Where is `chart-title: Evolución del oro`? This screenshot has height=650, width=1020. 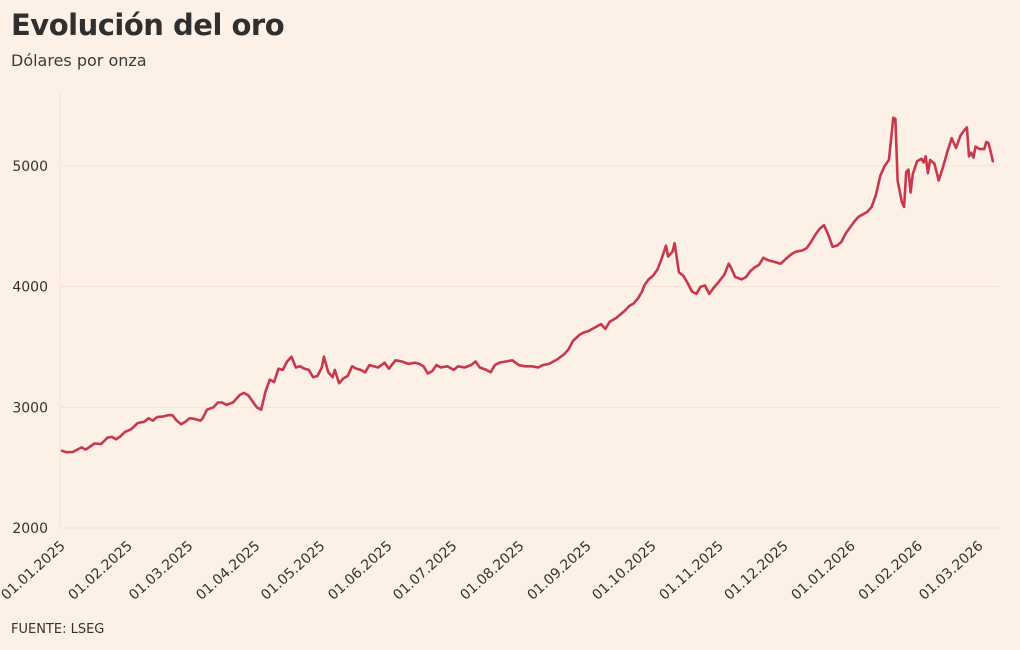 chart-title: Evolución del oro is located at coordinates (148, 25).